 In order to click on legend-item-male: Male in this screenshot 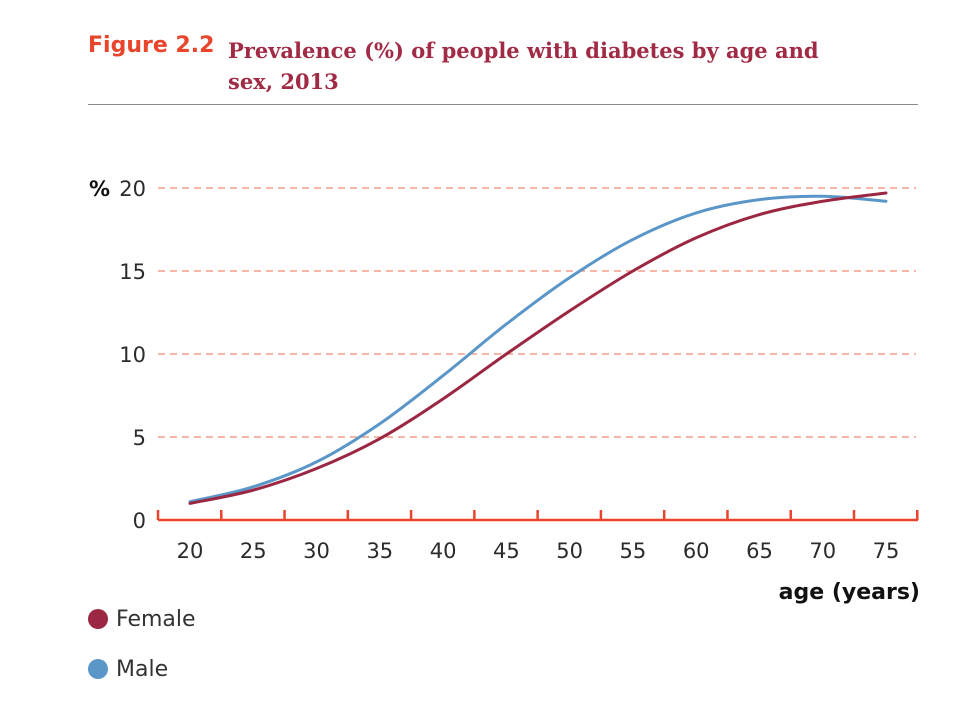, I will do `click(142, 669)`.